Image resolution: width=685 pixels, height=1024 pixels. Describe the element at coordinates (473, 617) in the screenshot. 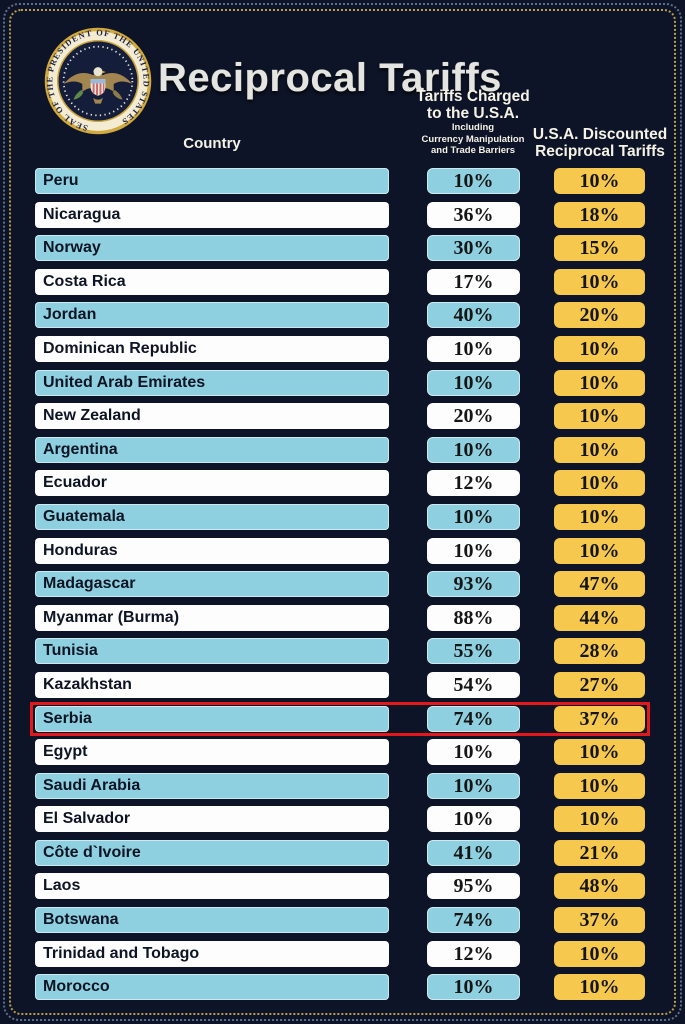

I see `tariff-charged-cell: 88%` at that location.